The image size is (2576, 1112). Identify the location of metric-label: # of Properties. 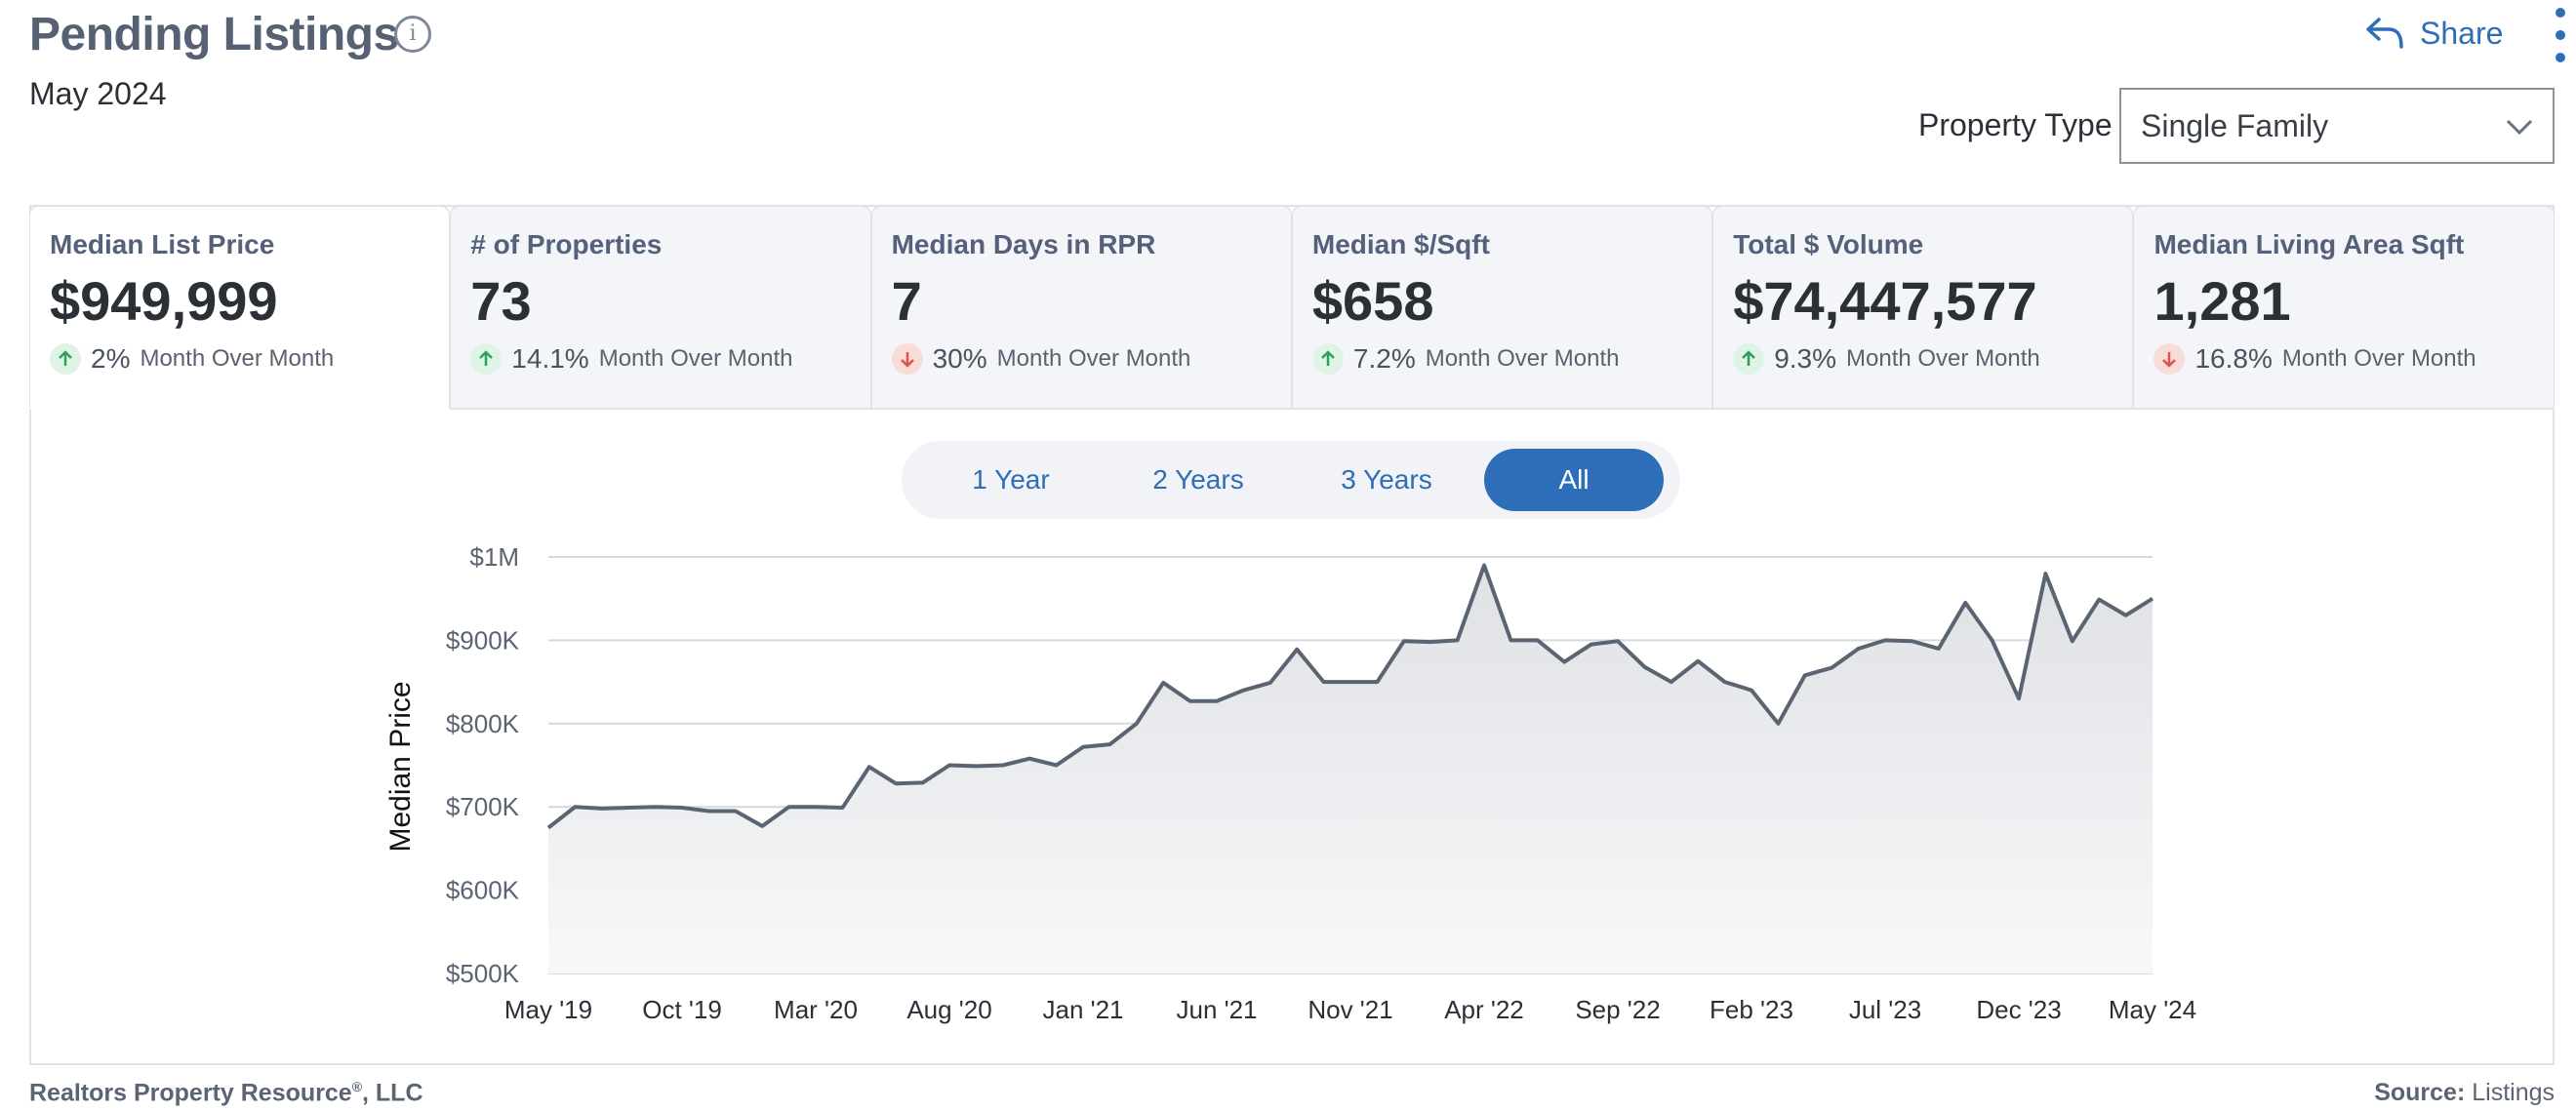
(566, 244).